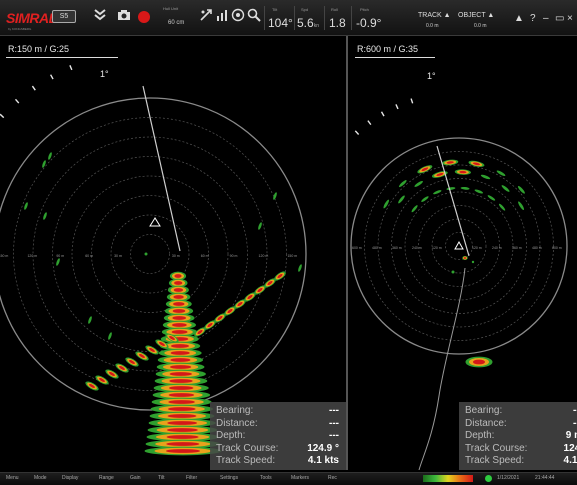 This screenshot has height=485, width=577. What do you see at coordinates (40, 478) in the screenshot?
I see `status-menu-item: Mode` at bounding box center [40, 478].